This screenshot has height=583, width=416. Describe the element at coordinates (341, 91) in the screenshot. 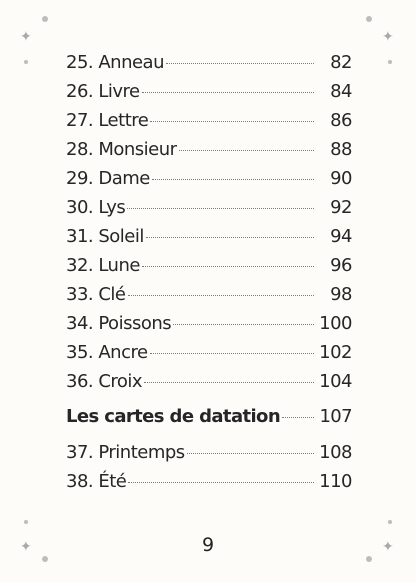

I see `toc-entry-page-number: 84` at that location.